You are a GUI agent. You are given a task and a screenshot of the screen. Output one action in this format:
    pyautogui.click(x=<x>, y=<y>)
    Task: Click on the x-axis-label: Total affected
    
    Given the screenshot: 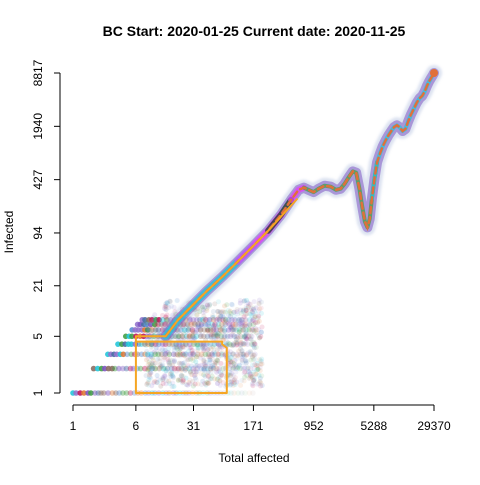 What is the action you would take?
    pyautogui.click(x=253, y=458)
    